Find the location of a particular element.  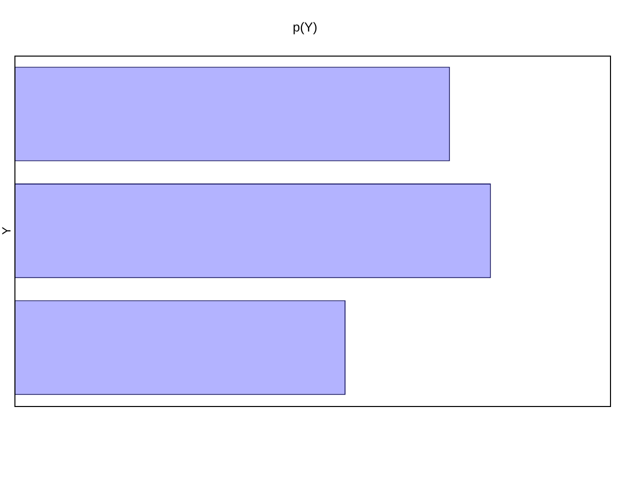

y-axis-title: Y is located at coordinates (7, 230).